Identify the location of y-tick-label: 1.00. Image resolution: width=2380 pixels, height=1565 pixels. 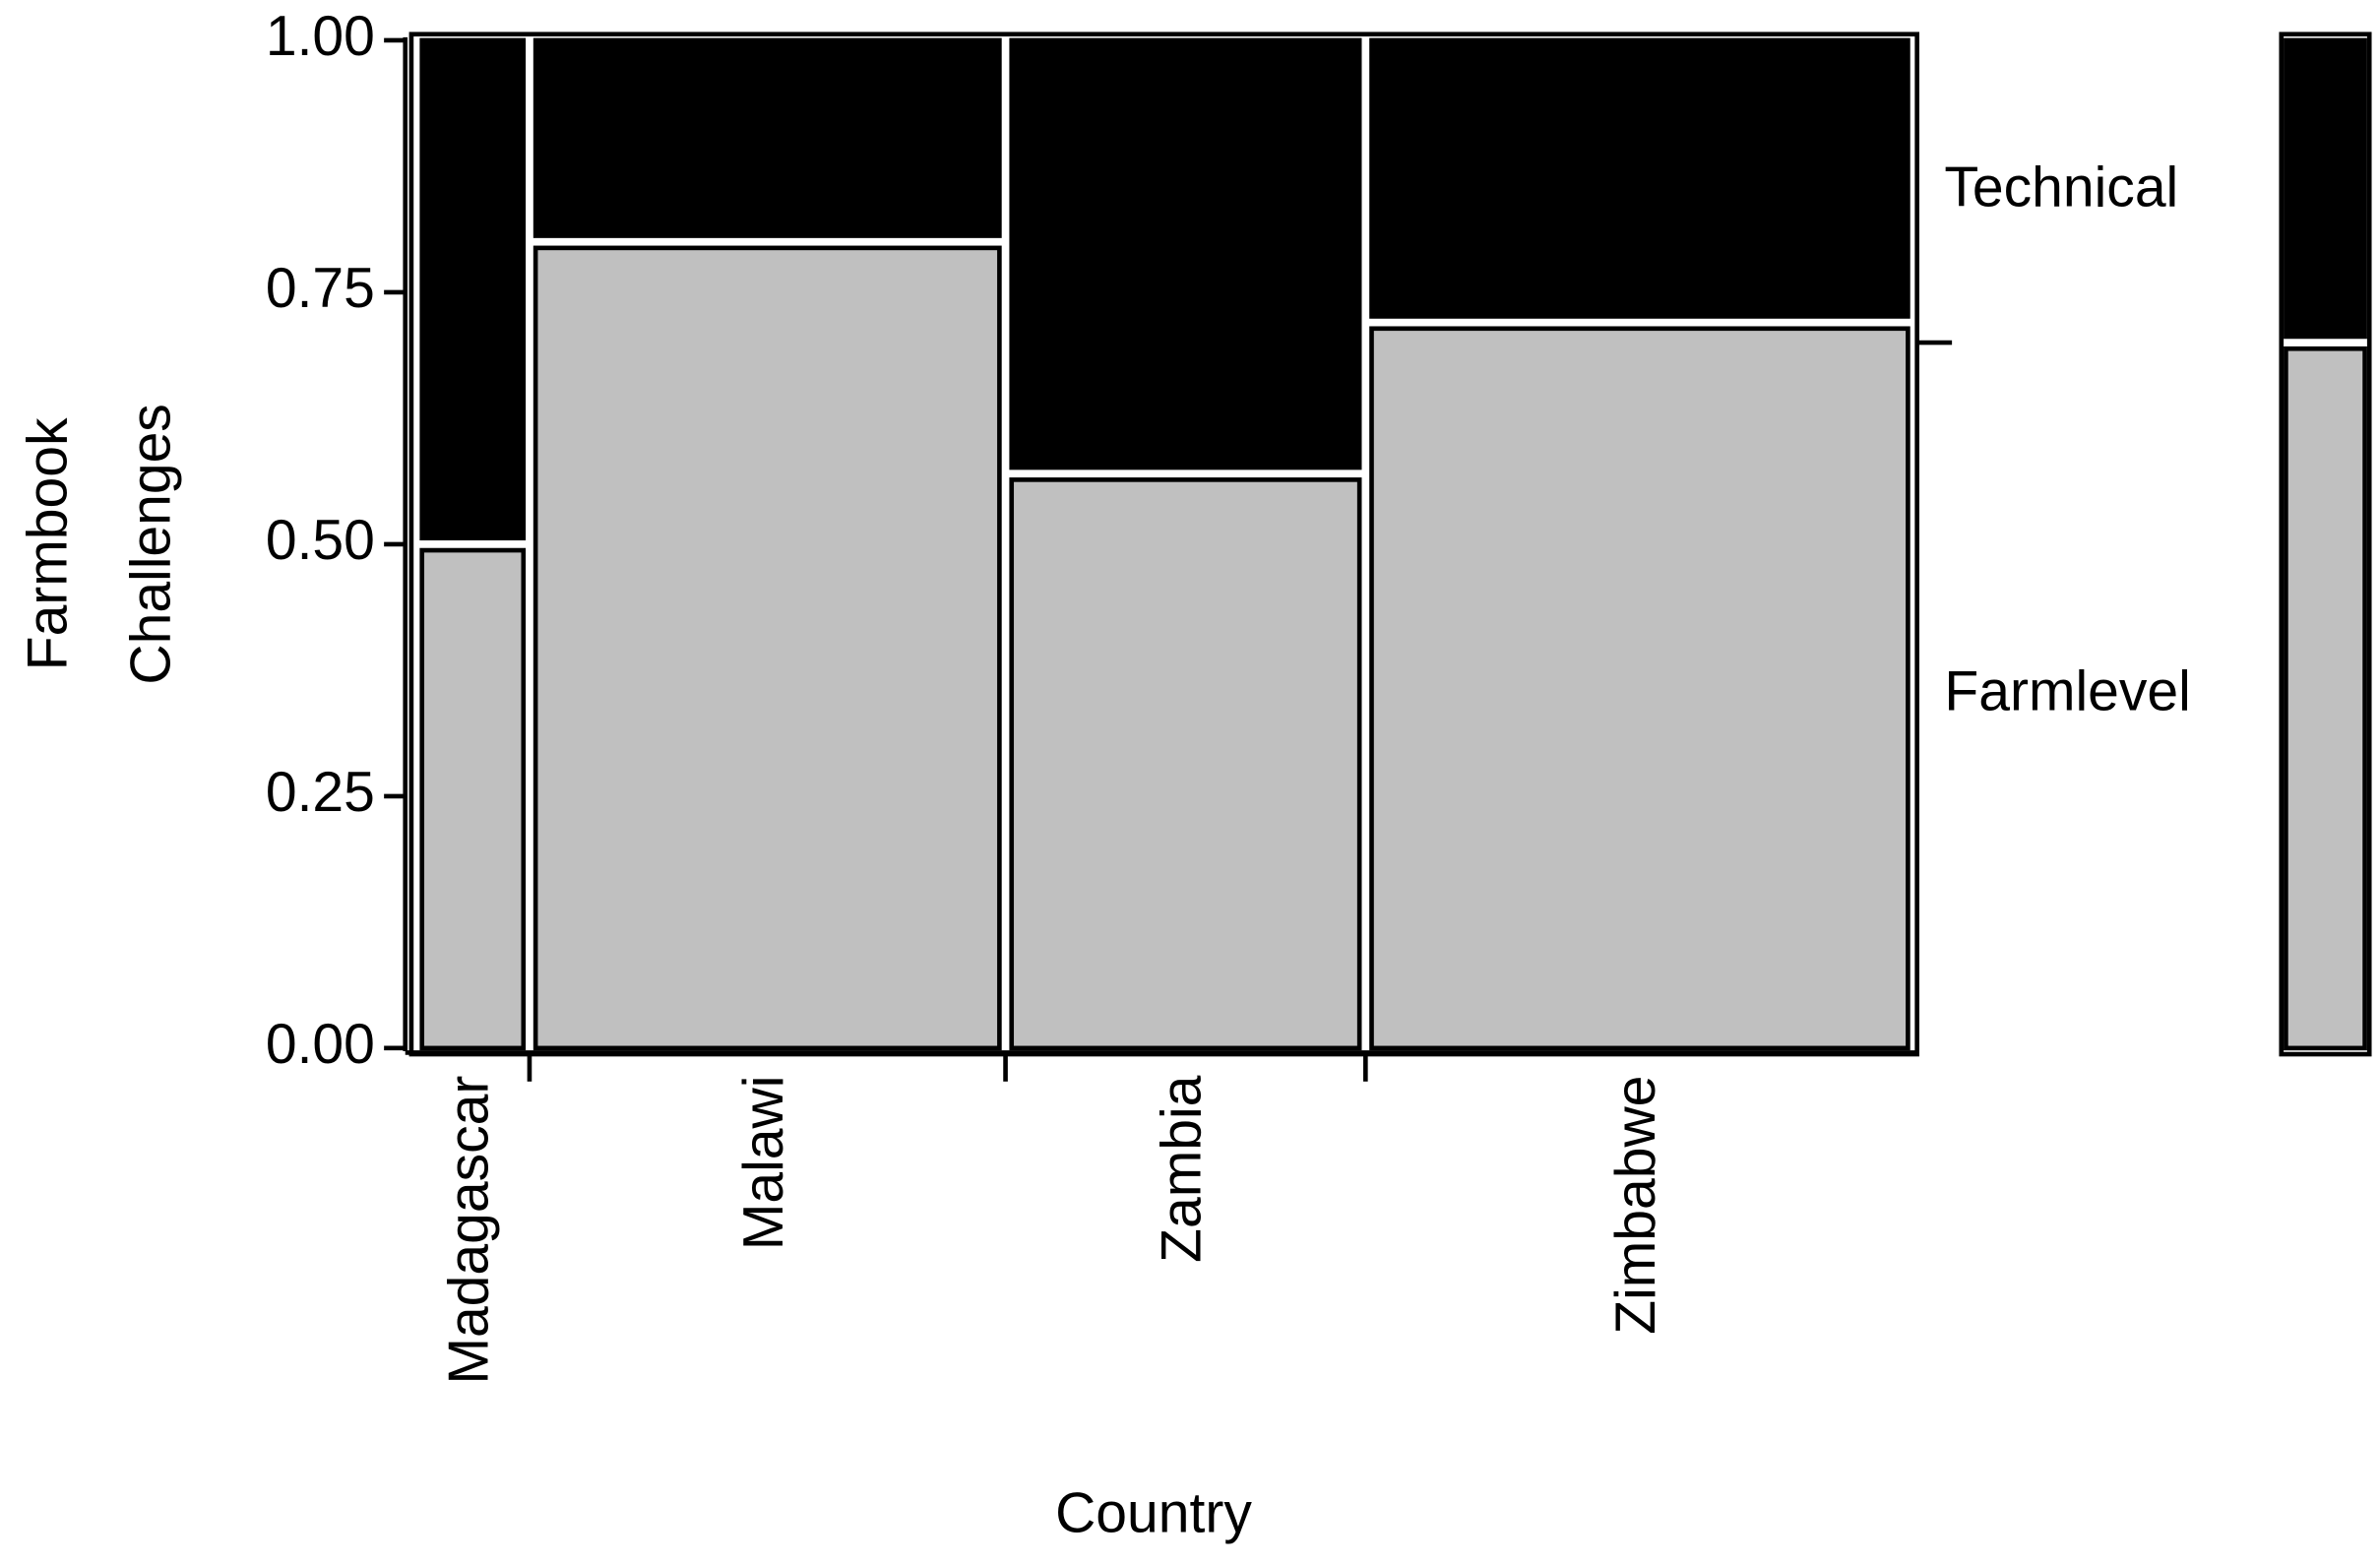
(320, 36).